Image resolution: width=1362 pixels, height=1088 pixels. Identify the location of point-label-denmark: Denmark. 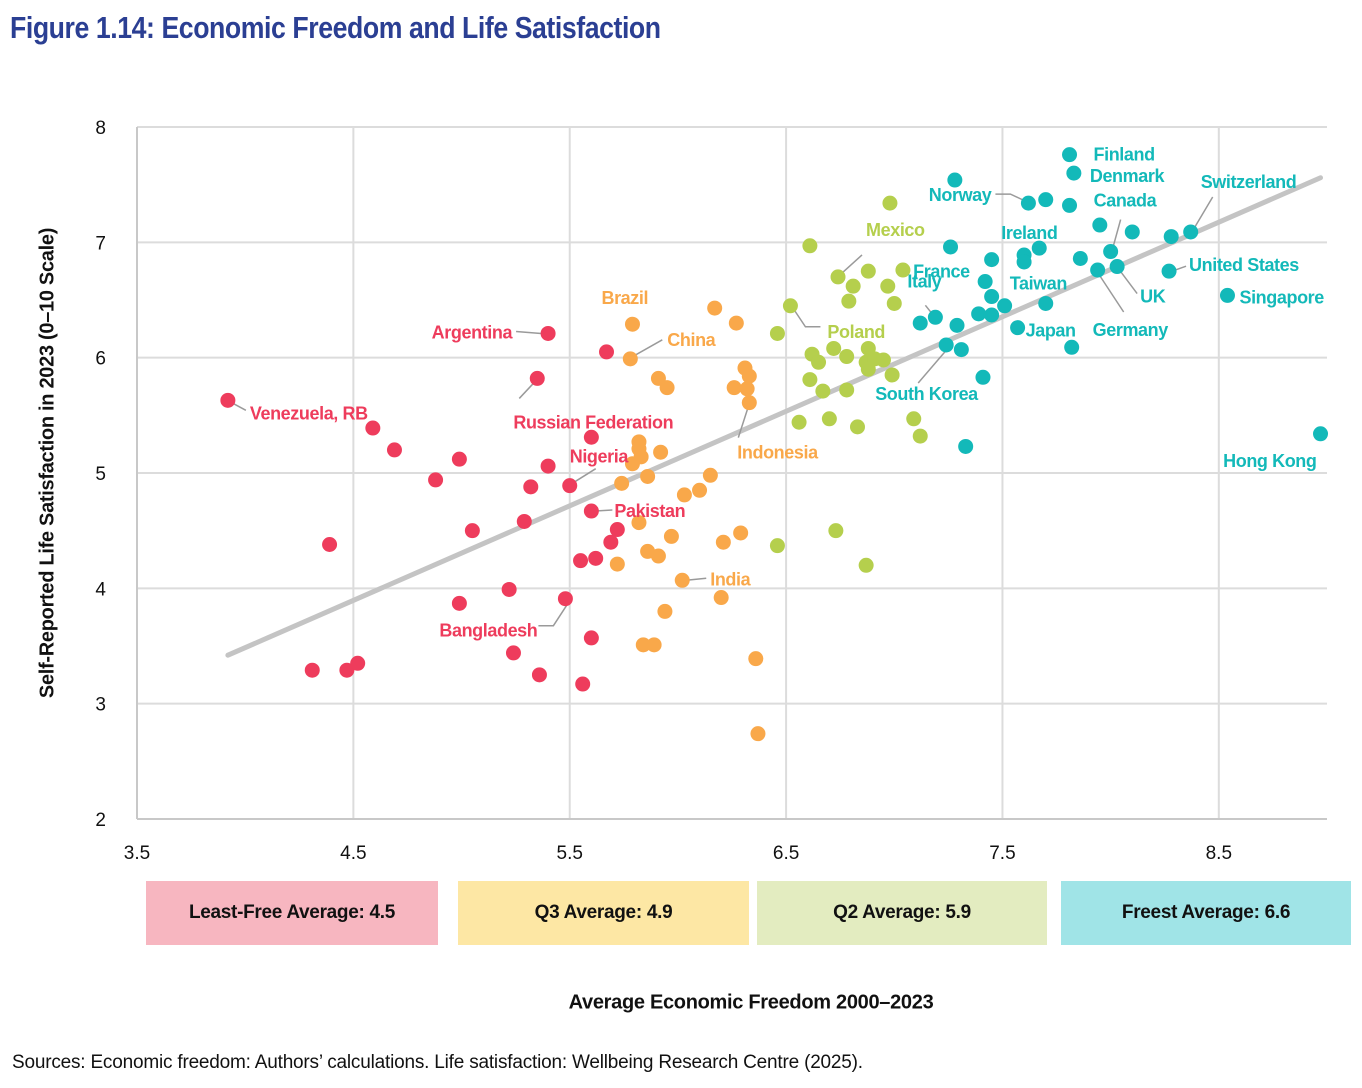
(1128, 176).